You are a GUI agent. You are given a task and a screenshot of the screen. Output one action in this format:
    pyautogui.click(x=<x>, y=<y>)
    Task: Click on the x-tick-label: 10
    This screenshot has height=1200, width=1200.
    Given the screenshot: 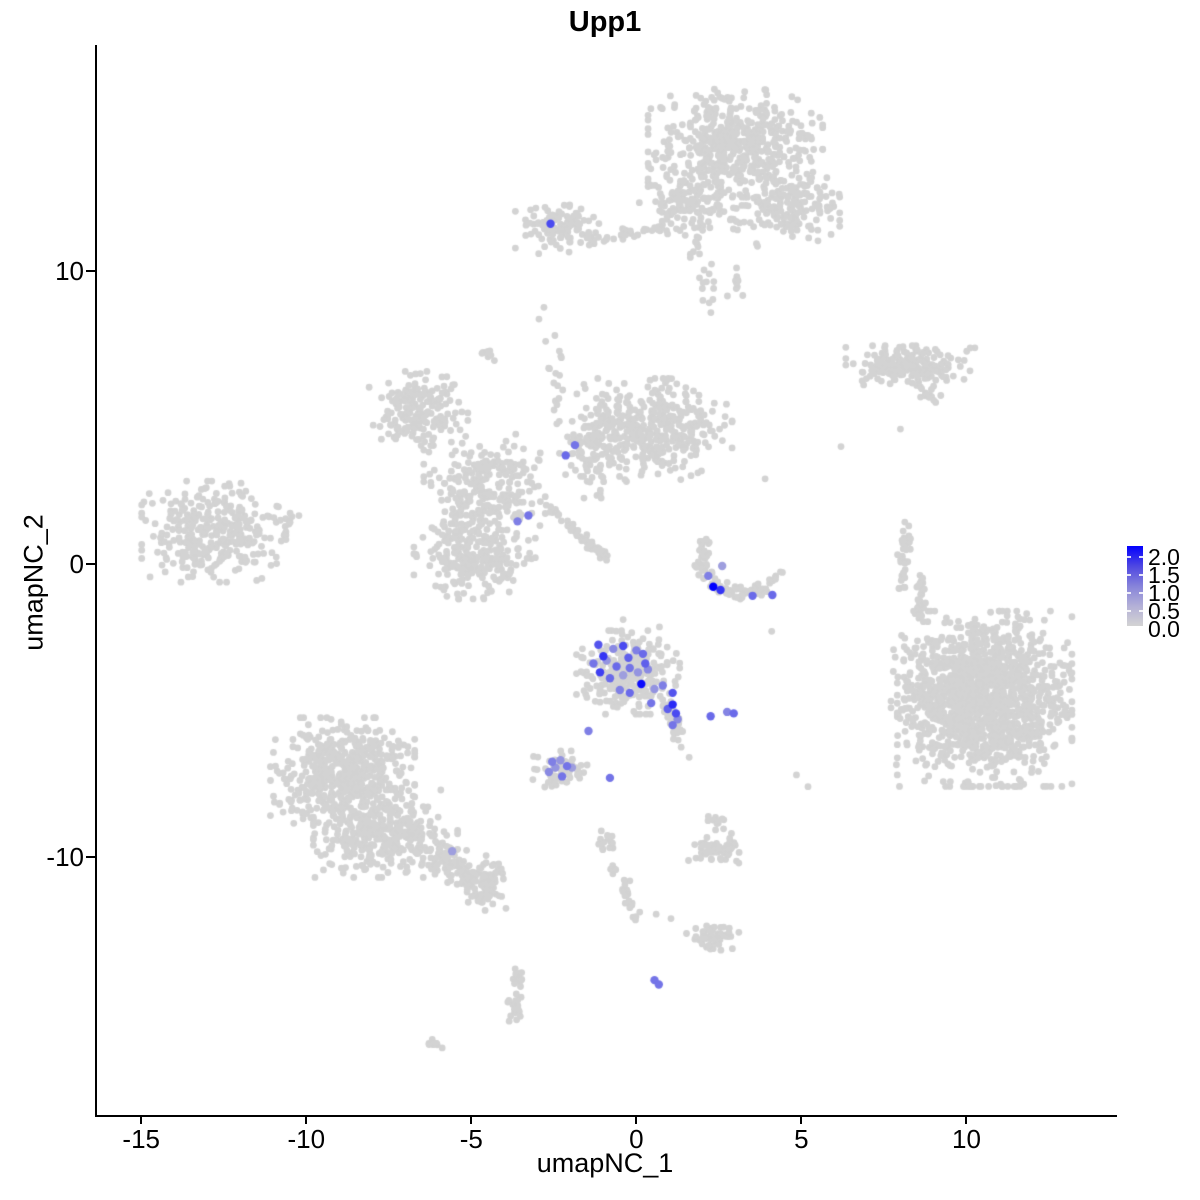 What is the action you would take?
    pyautogui.click(x=966, y=1139)
    